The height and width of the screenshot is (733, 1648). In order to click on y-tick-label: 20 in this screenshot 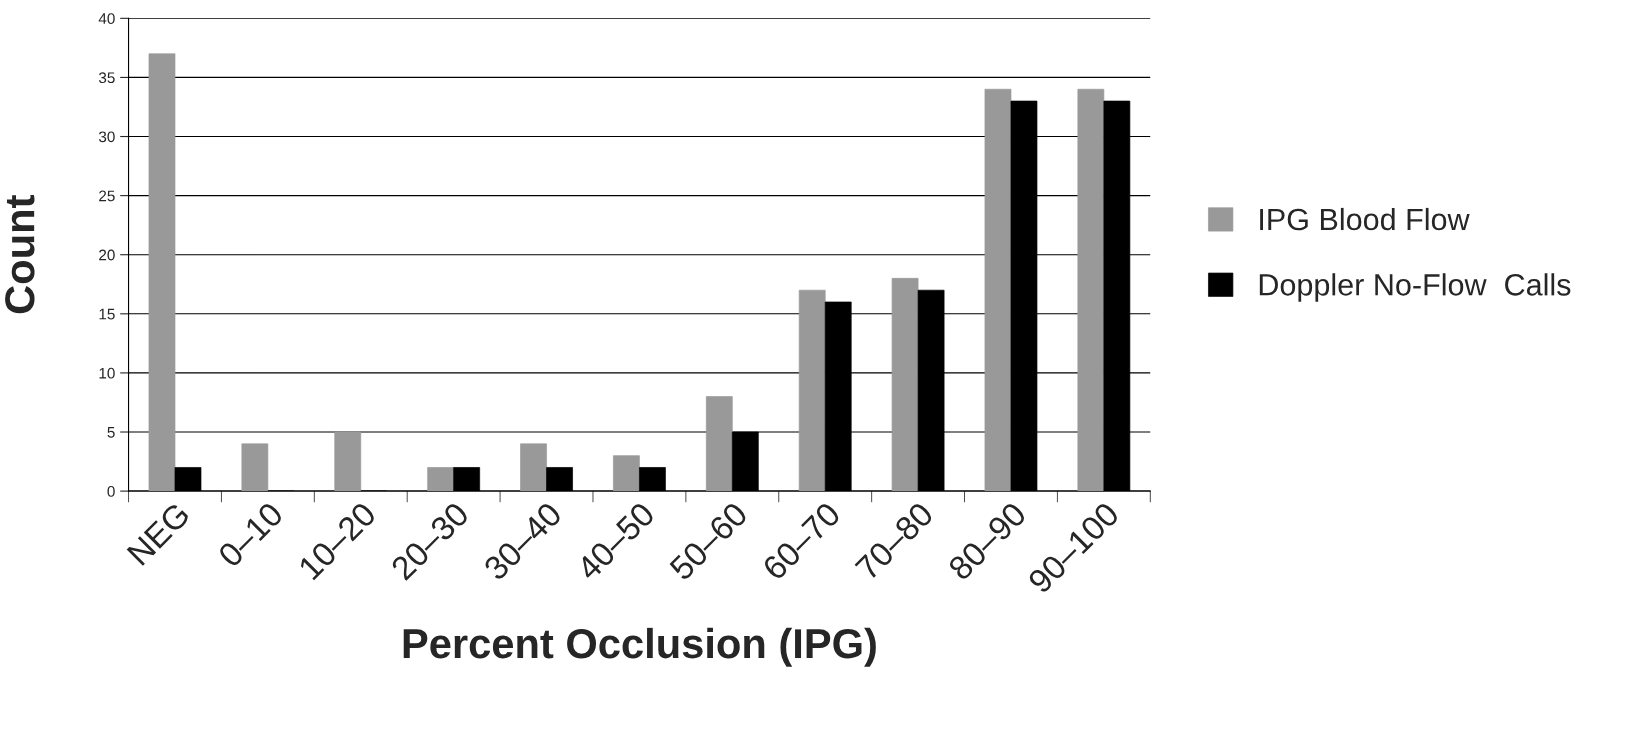, I will do `click(107, 255)`.